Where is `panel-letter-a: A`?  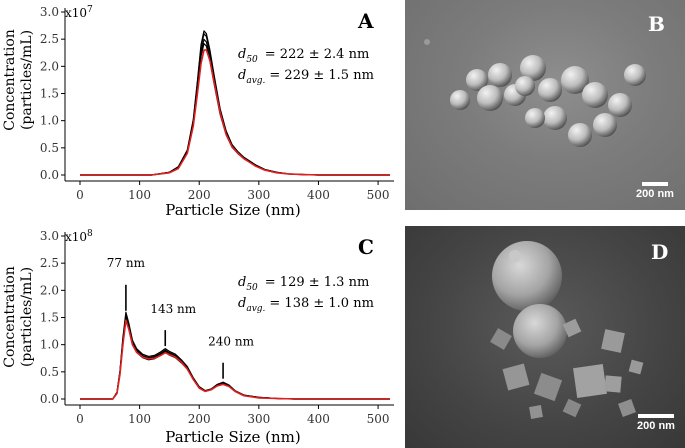
panel-letter-a: A is located at coordinates (365, 21).